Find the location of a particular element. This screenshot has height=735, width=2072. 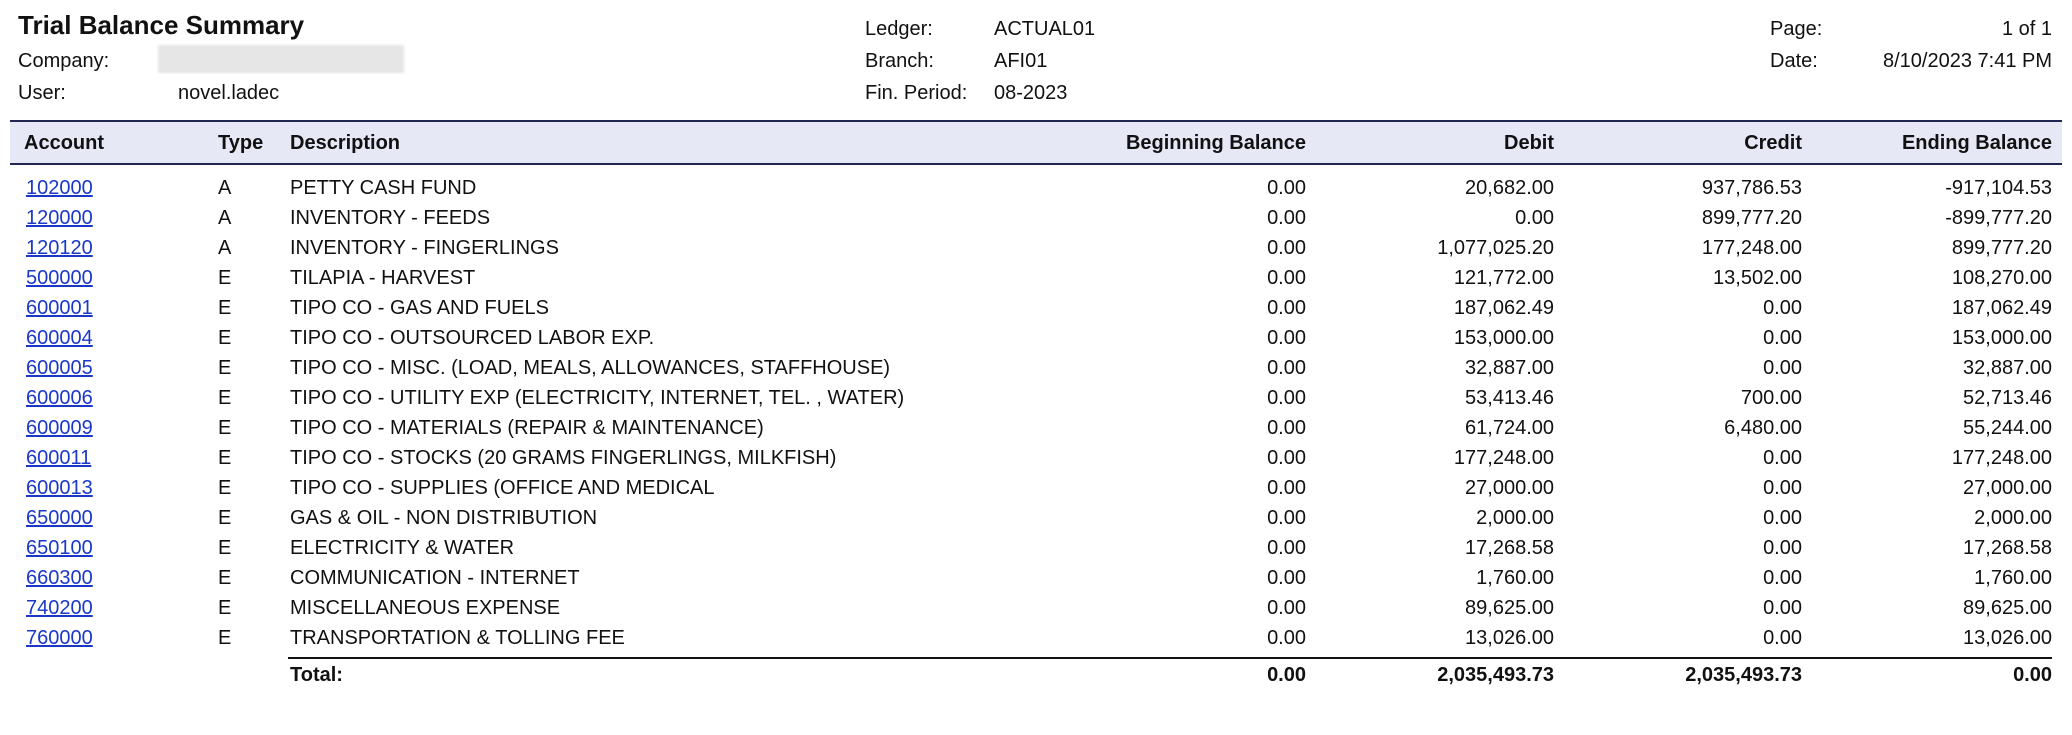

ending-balance: 13,026.00 is located at coordinates (2007, 638).